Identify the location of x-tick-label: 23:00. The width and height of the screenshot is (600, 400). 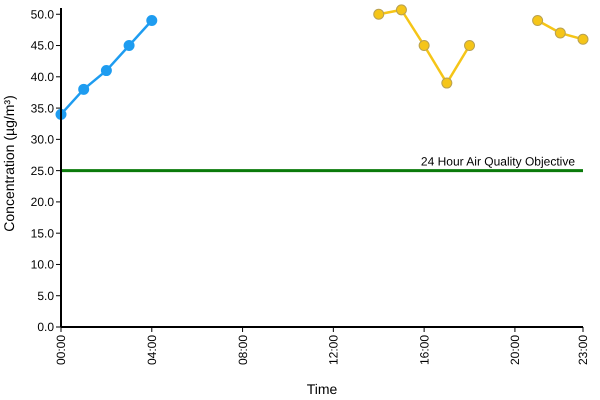
(583, 350).